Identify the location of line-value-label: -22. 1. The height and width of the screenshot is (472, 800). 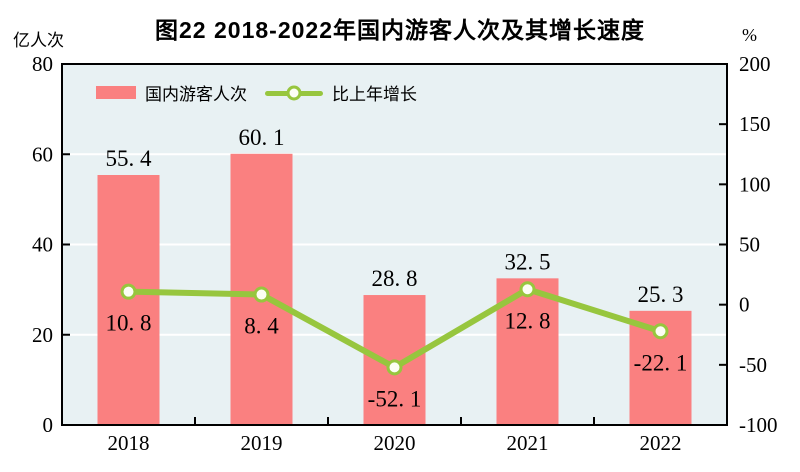
(661, 362).